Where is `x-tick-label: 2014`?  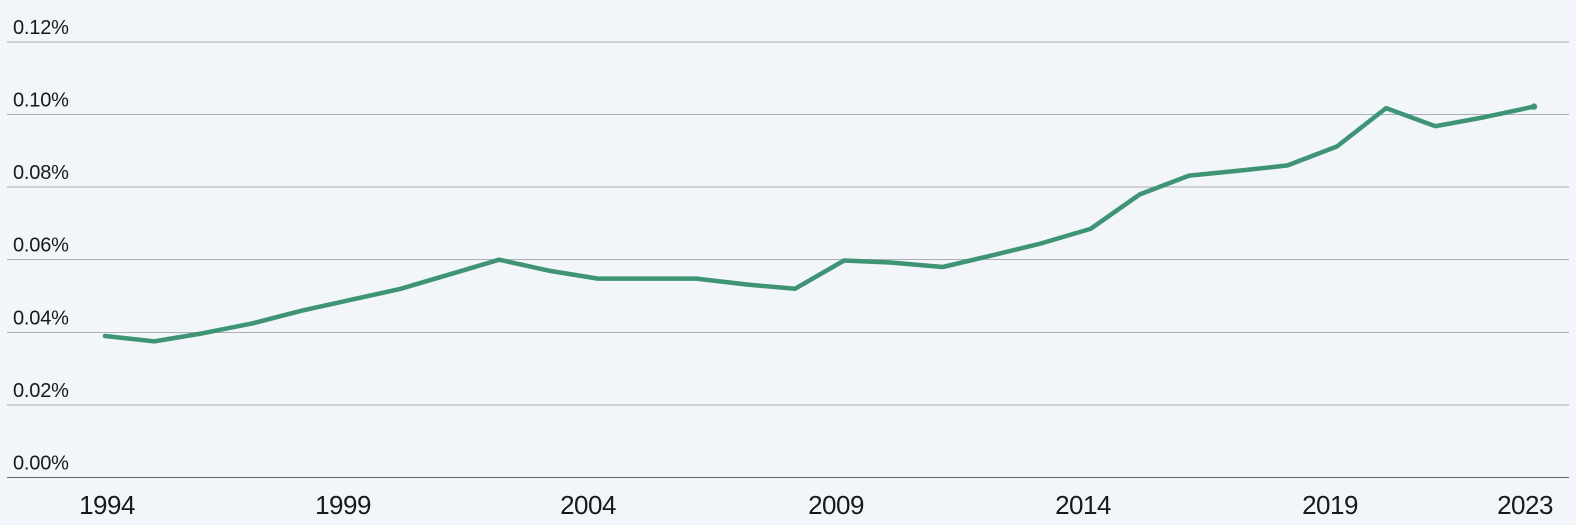
x-tick-label: 2014 is located at coordinates (1083, 505).